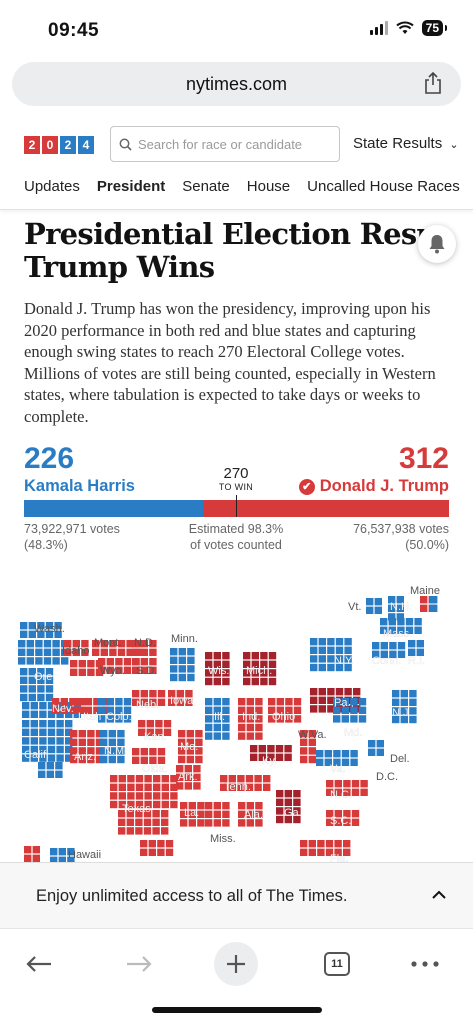 Image resolution: width=473 pixels, height=1024 pixels. I want to click on ev-tile-mont, so click(113, 644).